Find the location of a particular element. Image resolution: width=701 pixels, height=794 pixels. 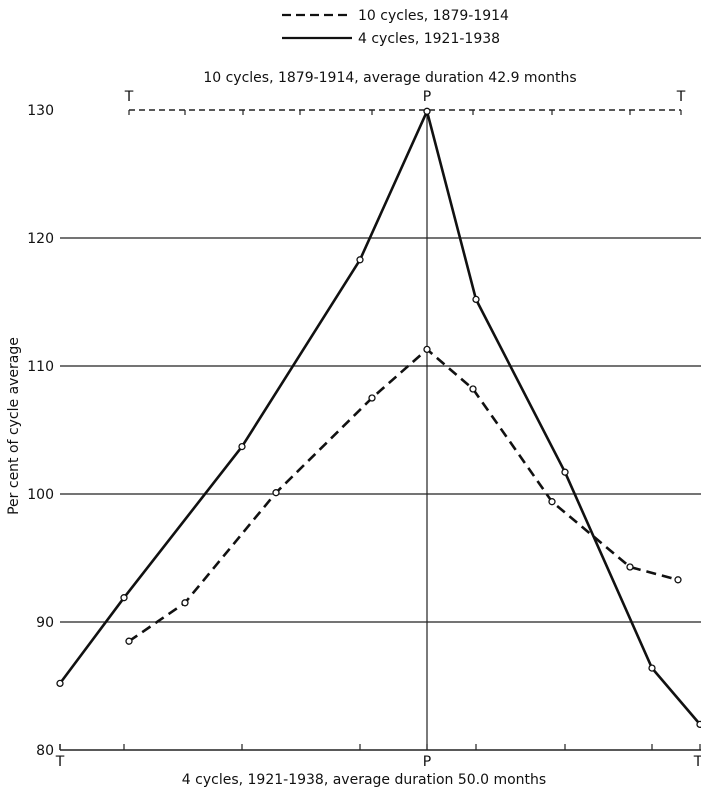

y-tick-label-120: 120 is located at coordinates (40, 239).